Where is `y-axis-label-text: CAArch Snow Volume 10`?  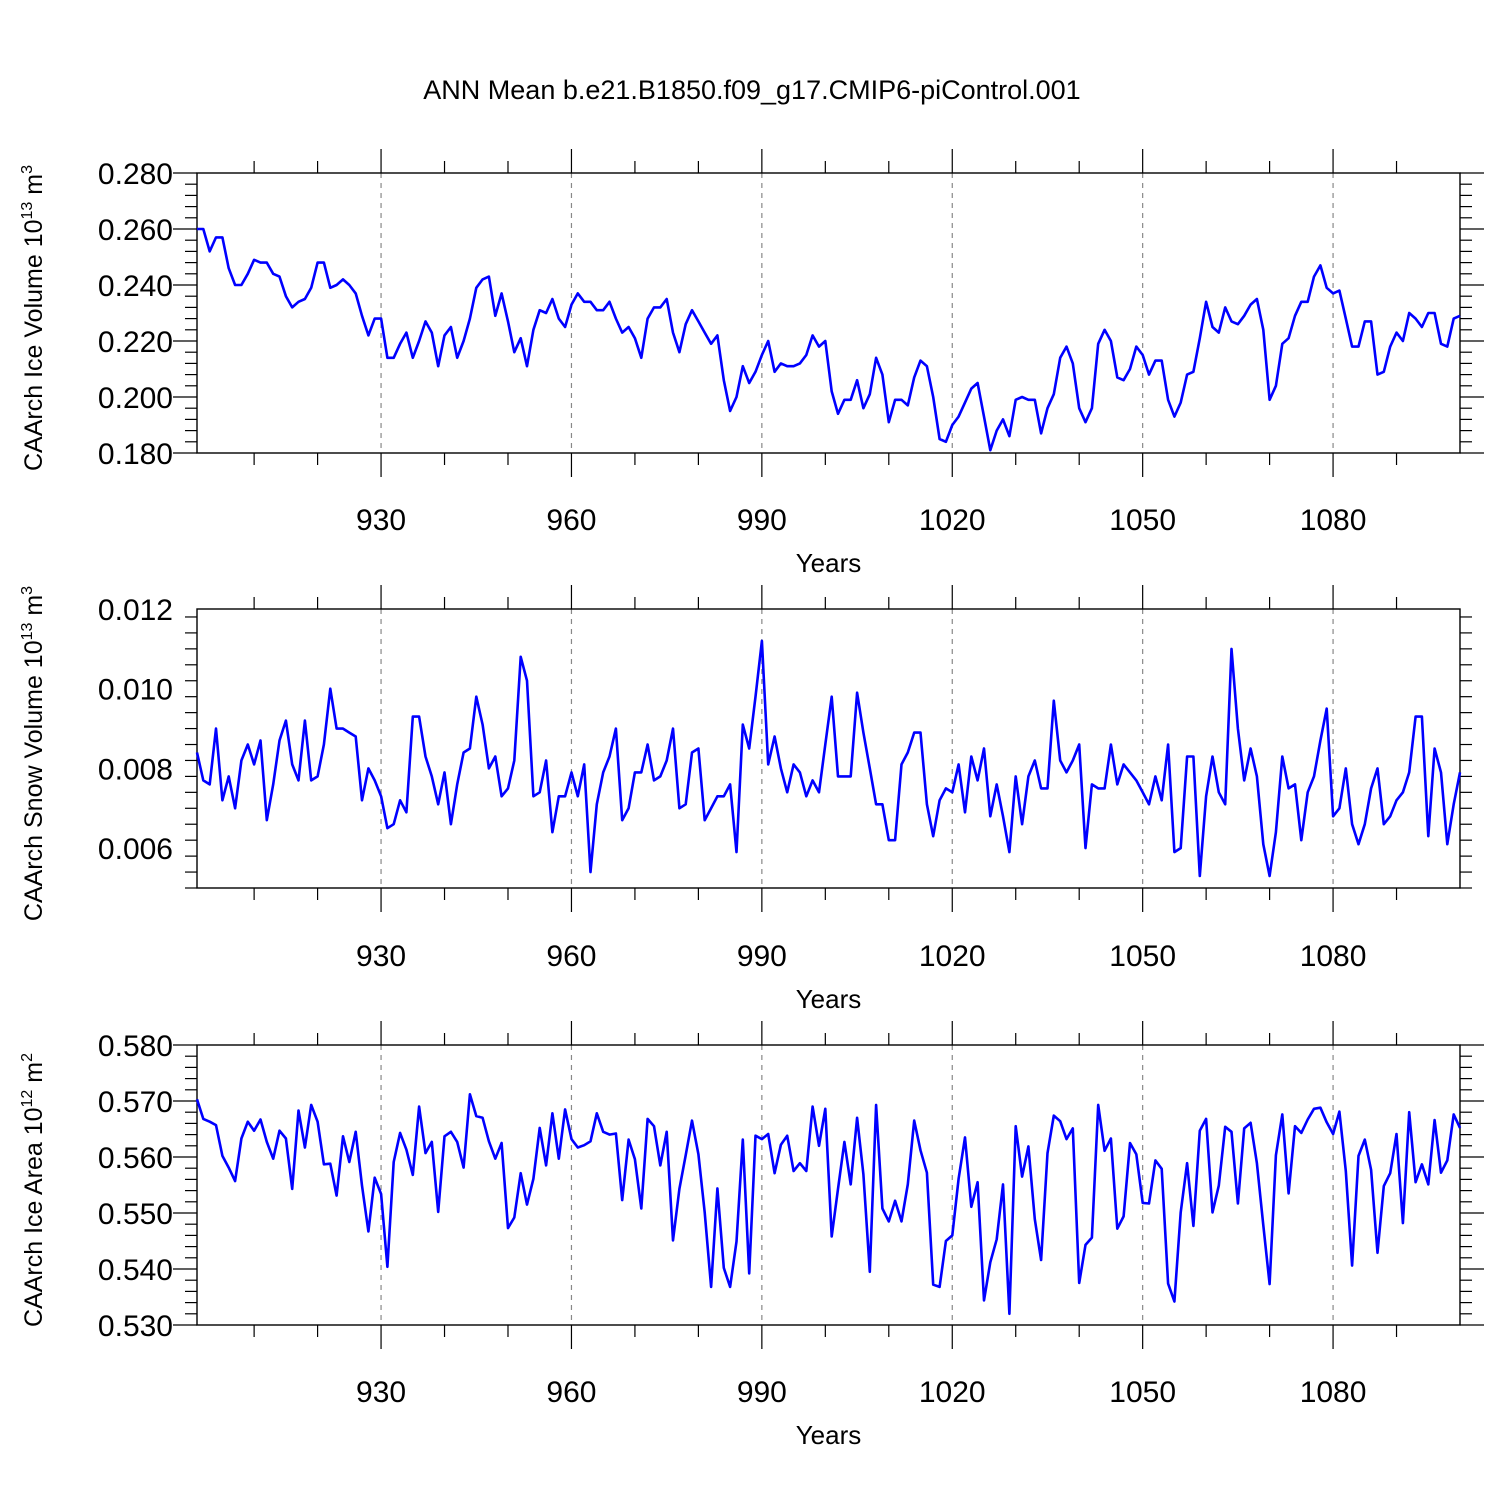 y-axis-label-text: CAArch Snow Volume 10 is located at coordinates (34, 780).